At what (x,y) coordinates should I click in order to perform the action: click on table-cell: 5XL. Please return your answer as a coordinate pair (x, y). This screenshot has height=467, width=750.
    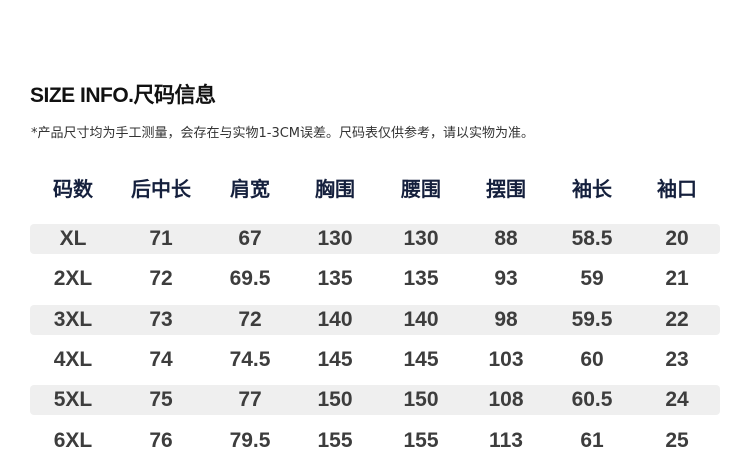
    Looking at the image, I should click on (73, 400).